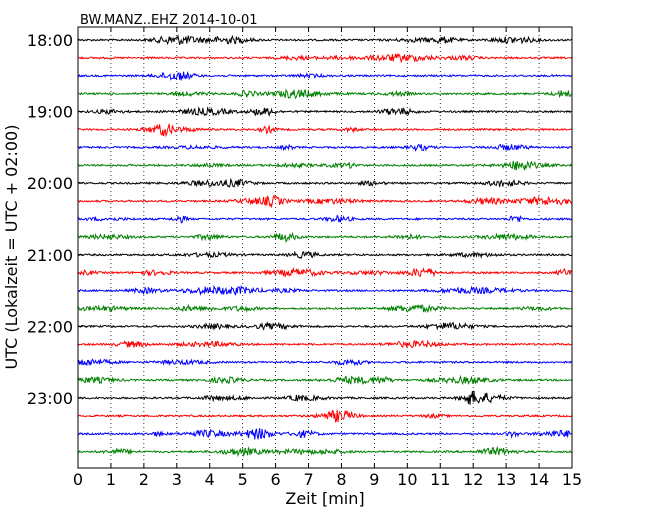  Describe the element at coordinates (572, 479) in the screenshot. I see `x-tick-label-15: 15` at that location.